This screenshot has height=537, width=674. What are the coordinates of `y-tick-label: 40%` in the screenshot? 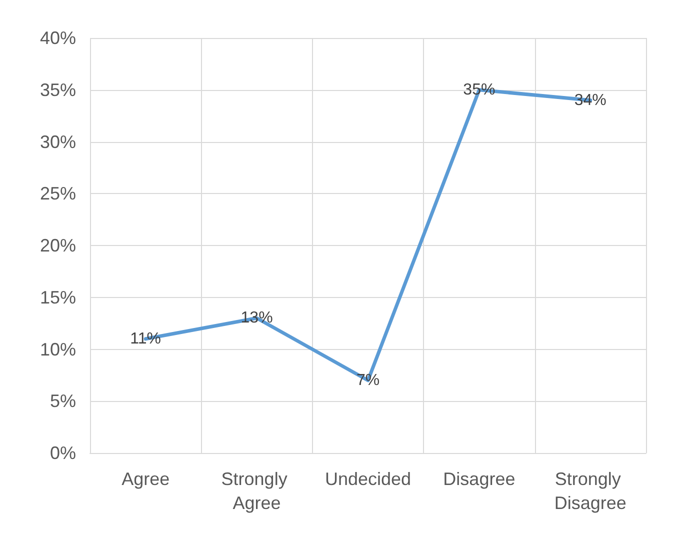 It's located at (58, 38).